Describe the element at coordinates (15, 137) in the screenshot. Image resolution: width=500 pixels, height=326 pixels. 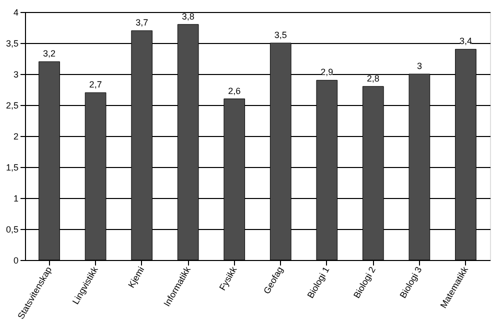
I see `y-tick-label: 2` at that location.